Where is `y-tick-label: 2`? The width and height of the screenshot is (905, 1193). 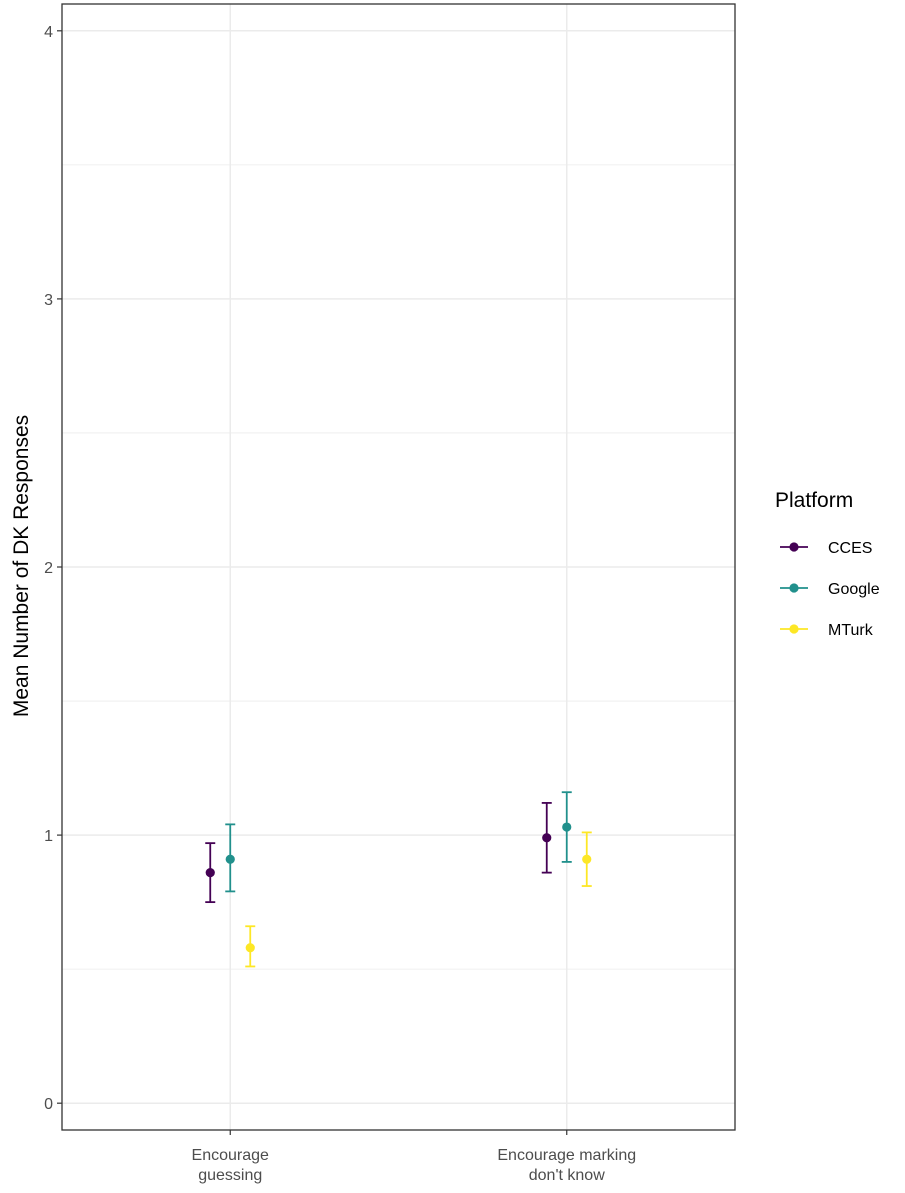
y-tick-label: 2 is located at coordinates (48, 568).